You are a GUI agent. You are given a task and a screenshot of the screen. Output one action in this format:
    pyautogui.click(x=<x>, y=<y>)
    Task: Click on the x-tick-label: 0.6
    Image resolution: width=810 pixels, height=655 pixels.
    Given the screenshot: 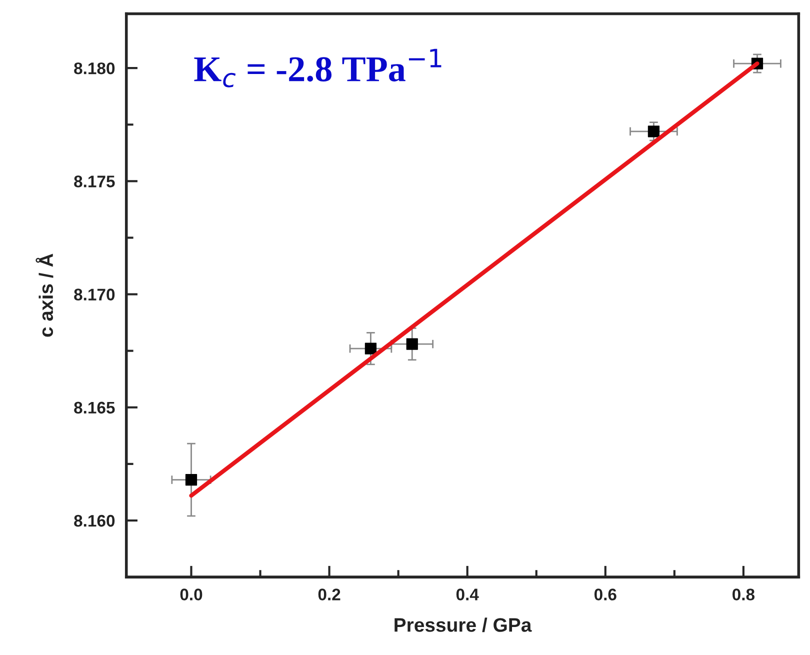 What is the action you would take?
    pyautogui.click(x=605, y=594)
    